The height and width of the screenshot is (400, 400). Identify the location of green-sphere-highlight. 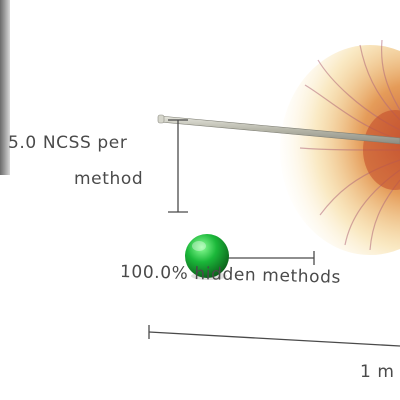
(199, 246).